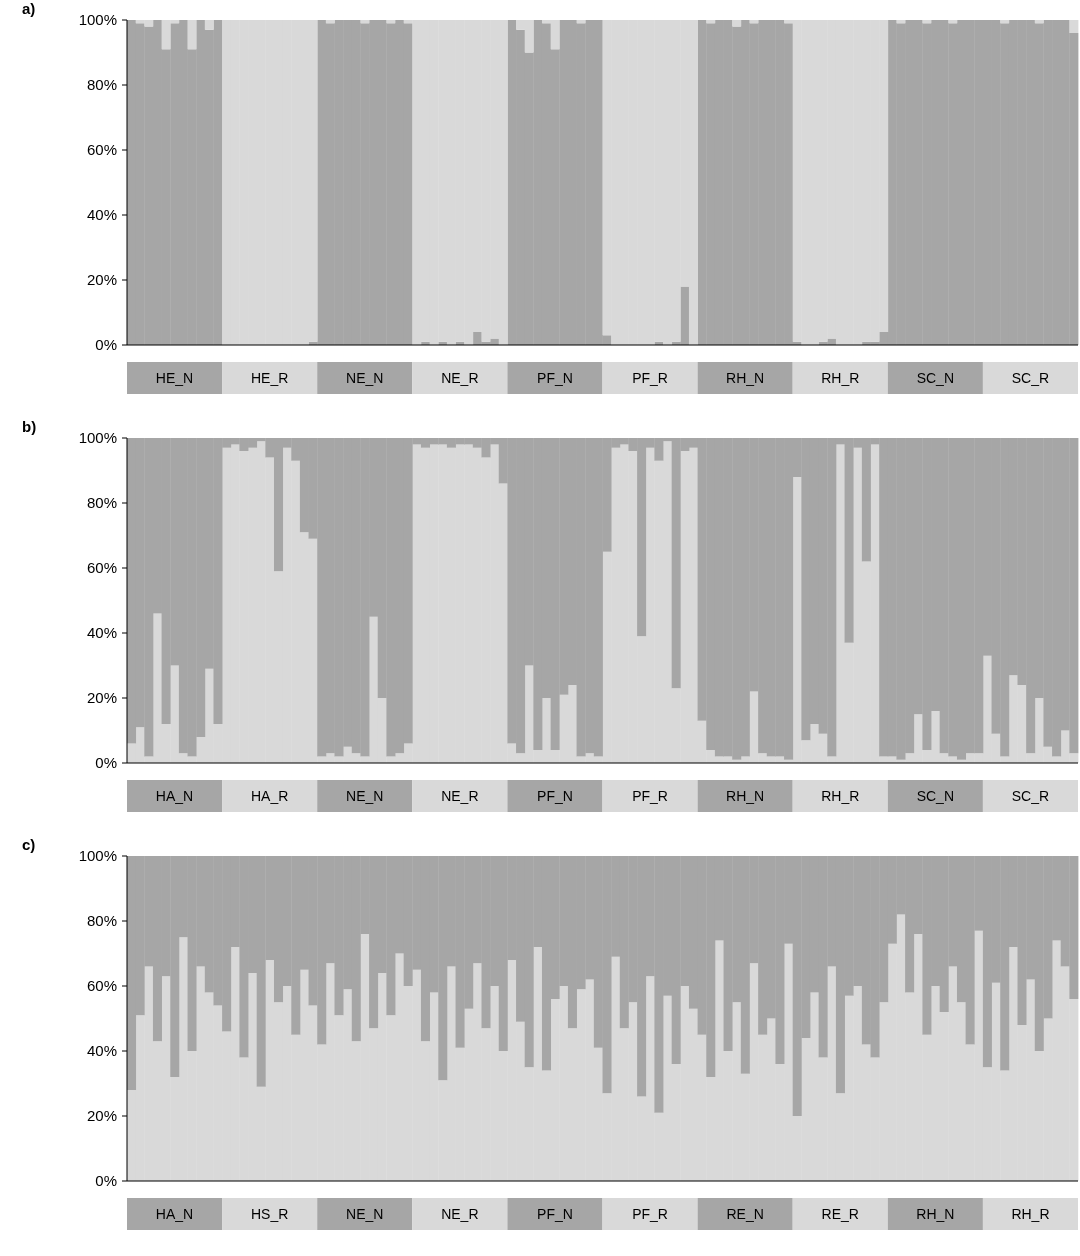 Image resolution: width=1080 pixels, height=1256 pixels. What do you see at coordinates (269, 795) in the screenshot?
I see `x-tick-label: HA_R` at bounding box center [269, 795].